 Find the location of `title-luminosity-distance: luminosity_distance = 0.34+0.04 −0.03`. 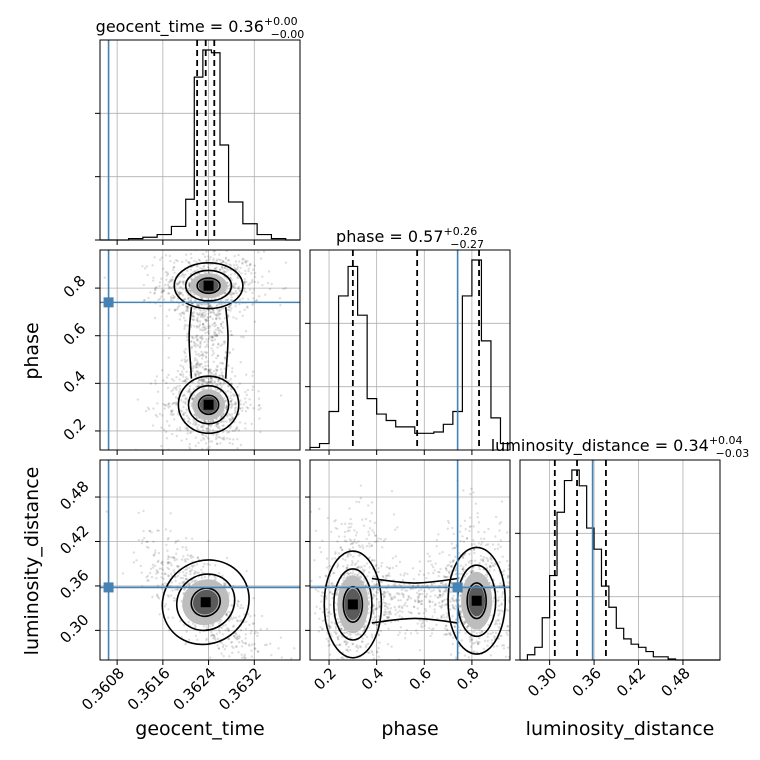

title-luminosity-distance: luminosity_distance = 0.34+0.04 −0.03 is located at coordinates (620, 447).